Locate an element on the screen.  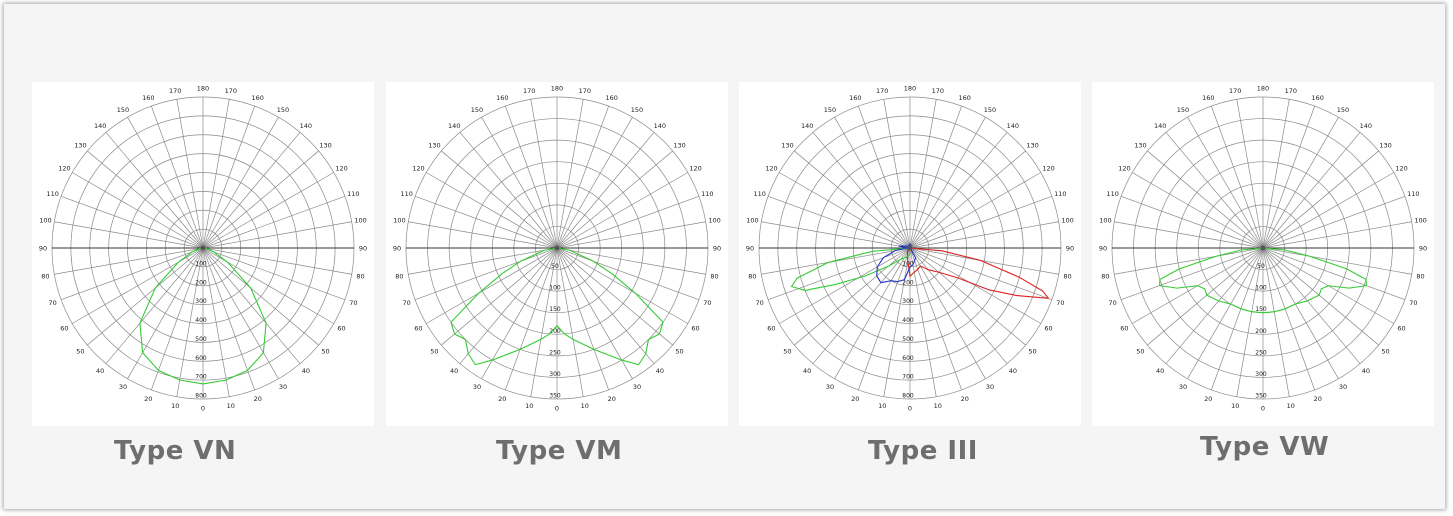
angle-tick-label: 180 is located at coordinates (910, 89).